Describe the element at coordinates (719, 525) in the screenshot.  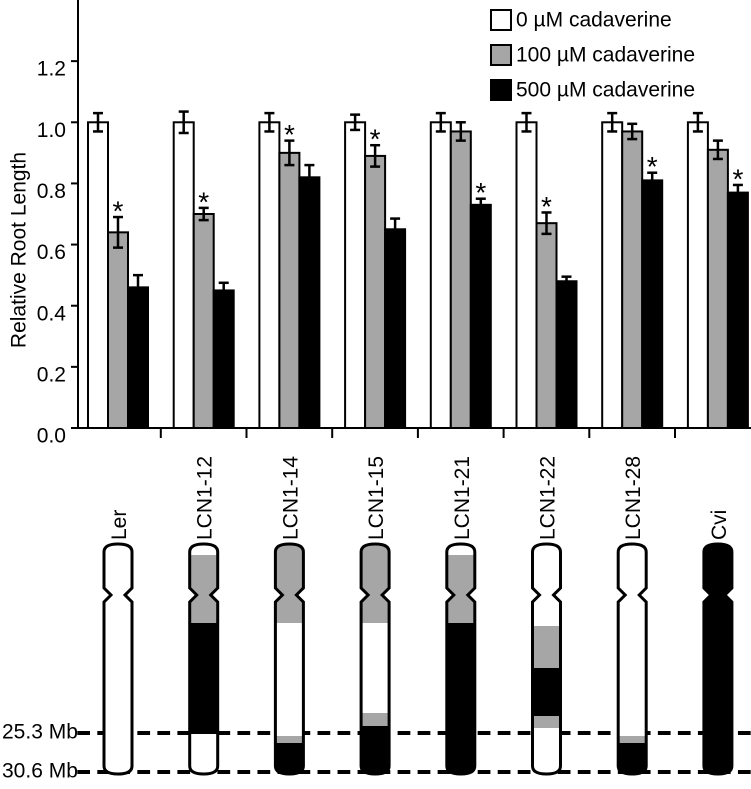
I see `category-label: Cvi` at that location.